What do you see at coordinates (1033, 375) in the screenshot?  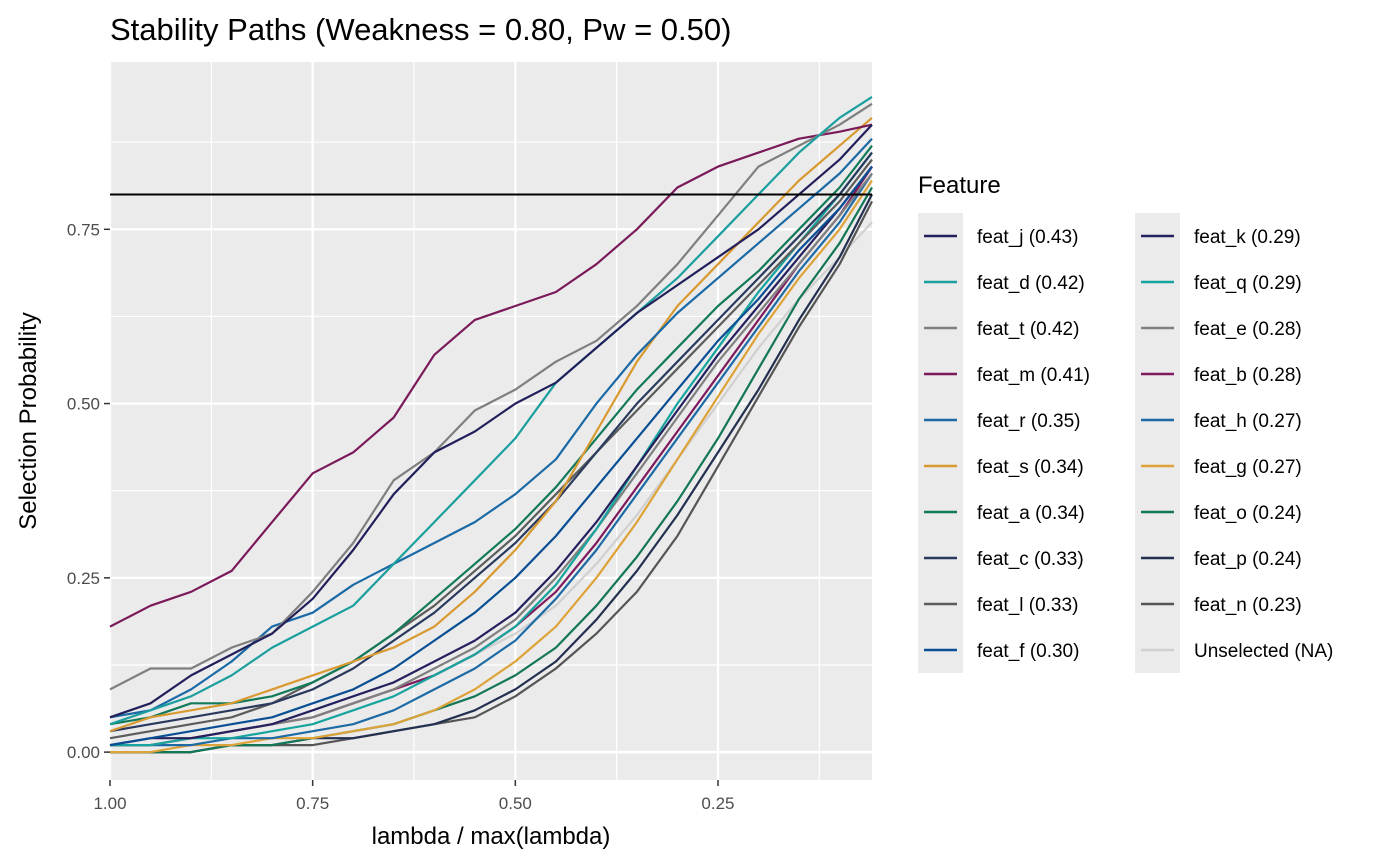 I see `legend-label-feat_m: feat_m (0.41)` at bounding box center [1033, 375].